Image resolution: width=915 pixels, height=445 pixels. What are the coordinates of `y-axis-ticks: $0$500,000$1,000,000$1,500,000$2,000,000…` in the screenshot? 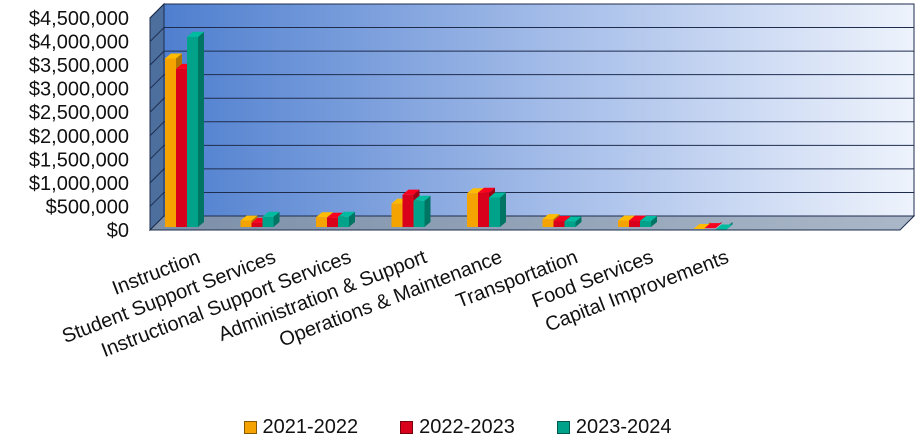 It's located at (79, 125).